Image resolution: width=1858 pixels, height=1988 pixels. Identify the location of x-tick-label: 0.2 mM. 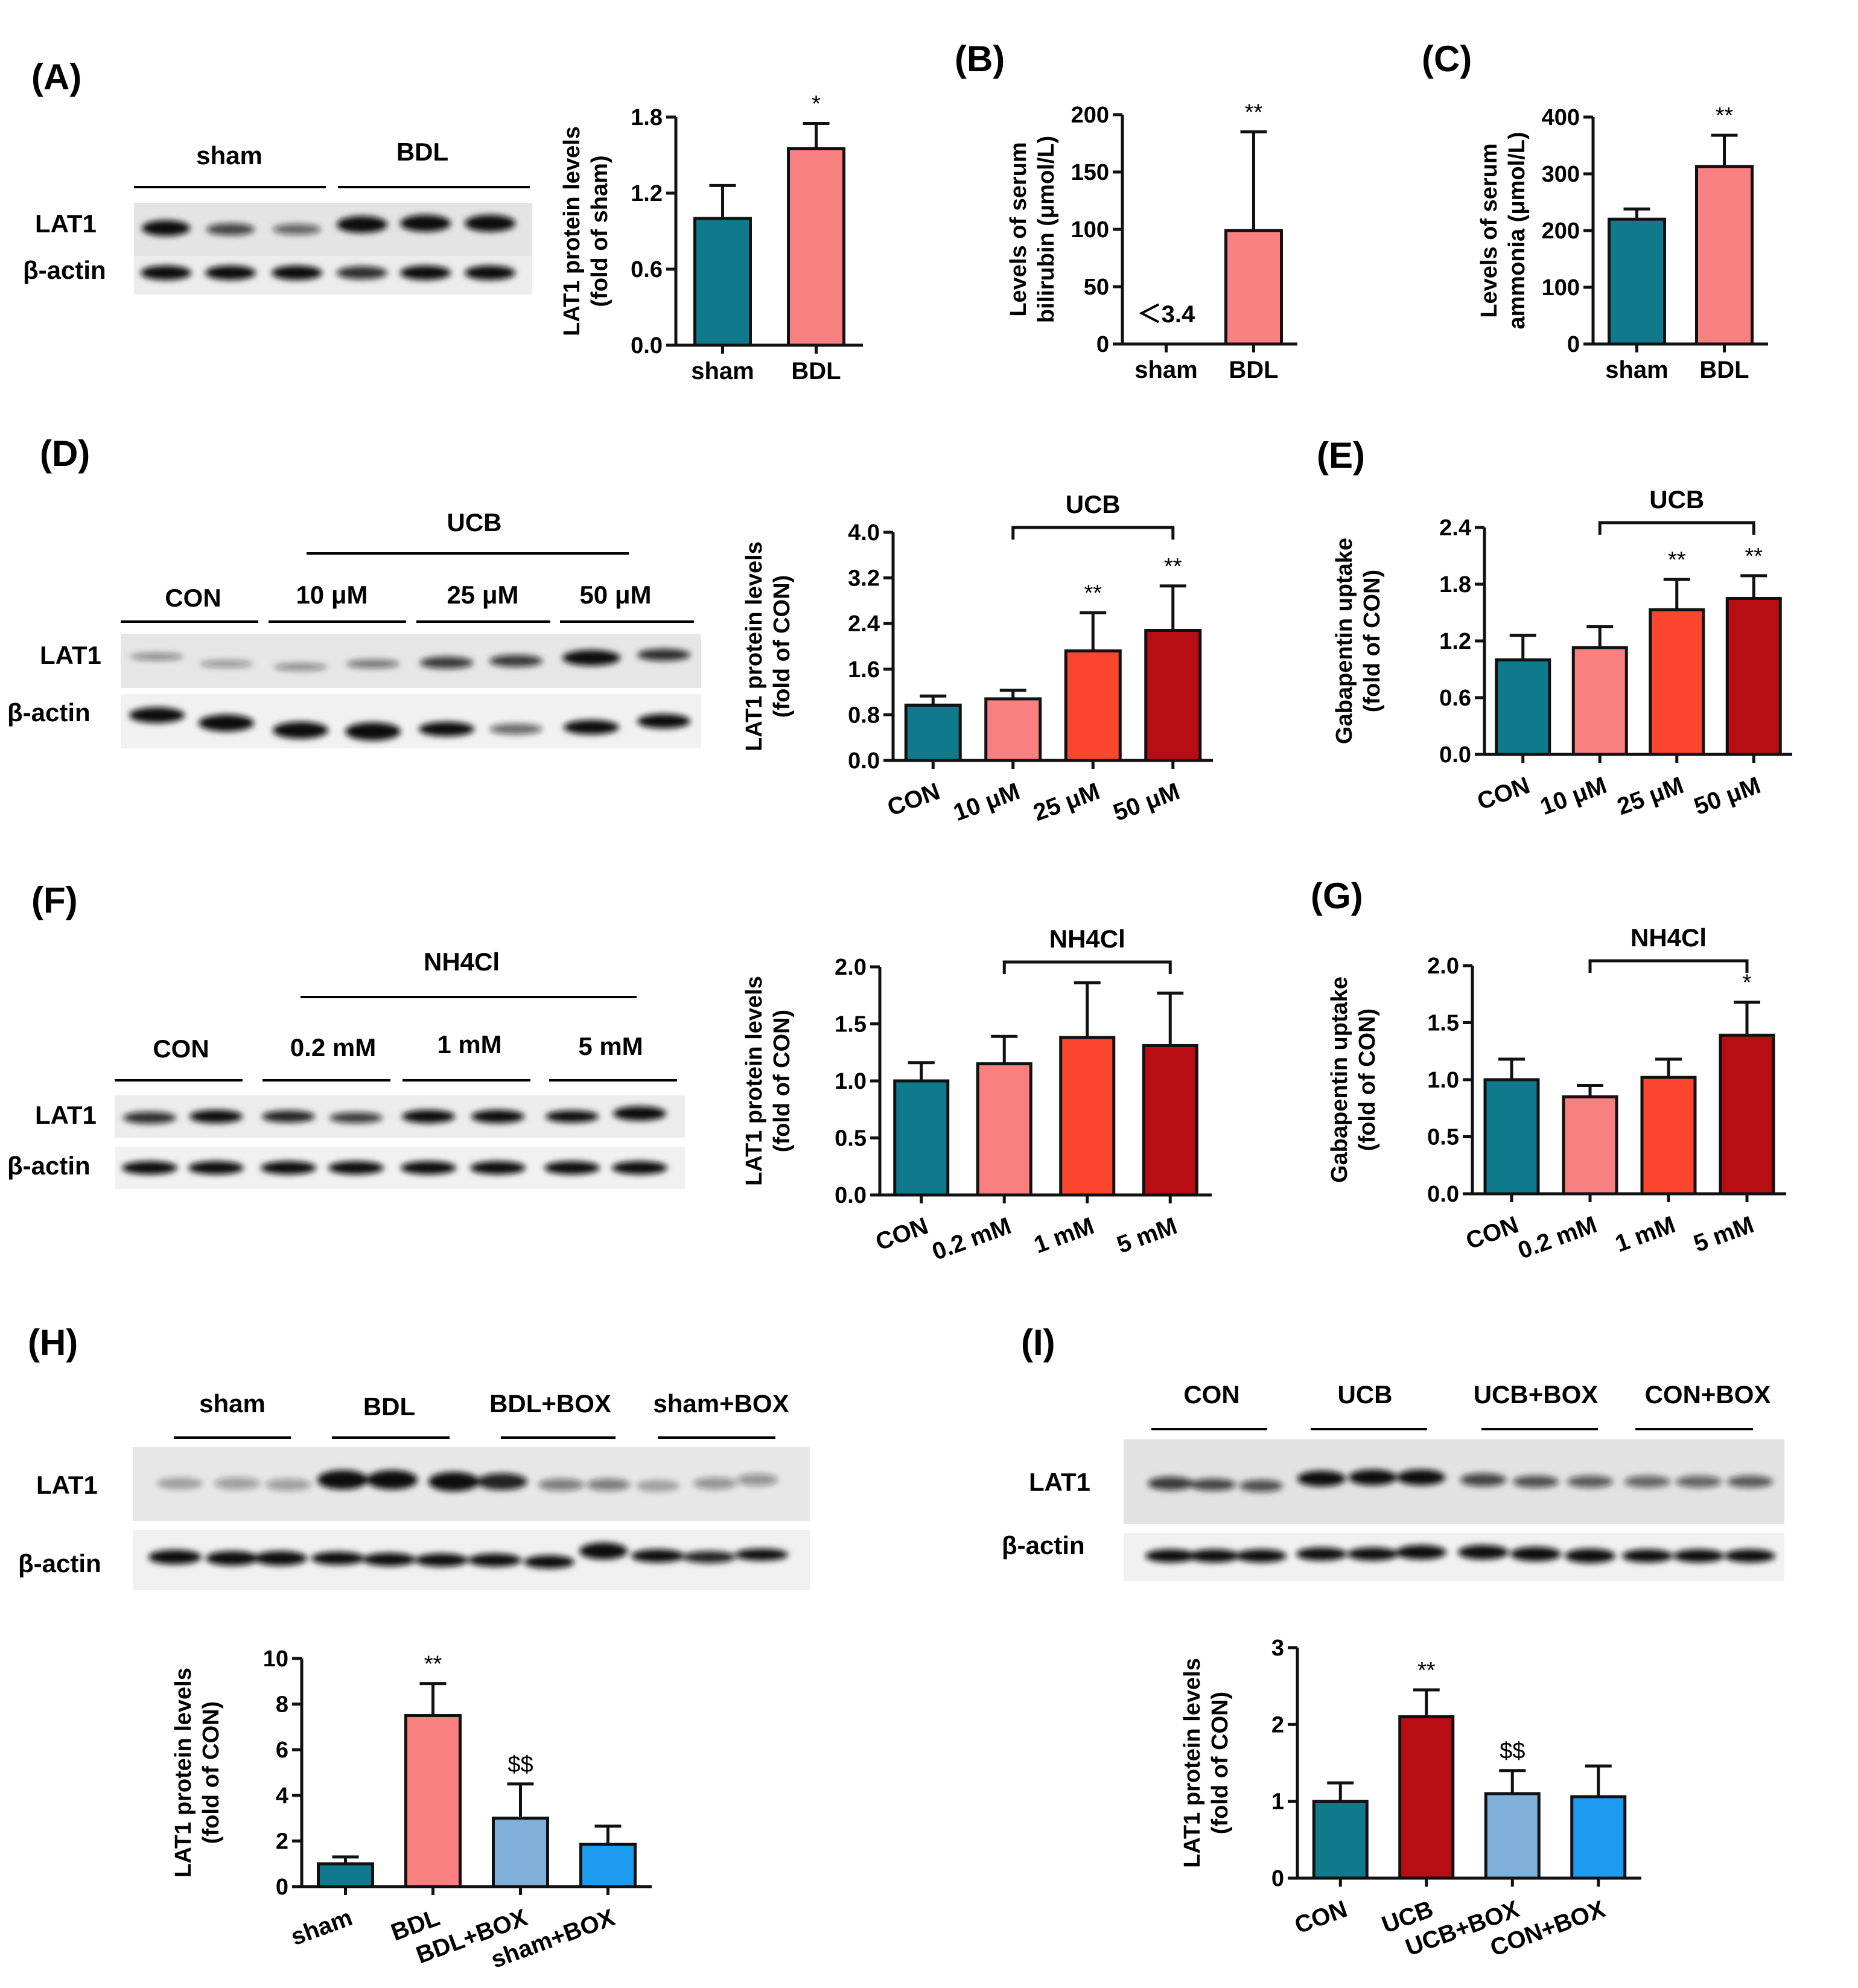
(971, 1239).